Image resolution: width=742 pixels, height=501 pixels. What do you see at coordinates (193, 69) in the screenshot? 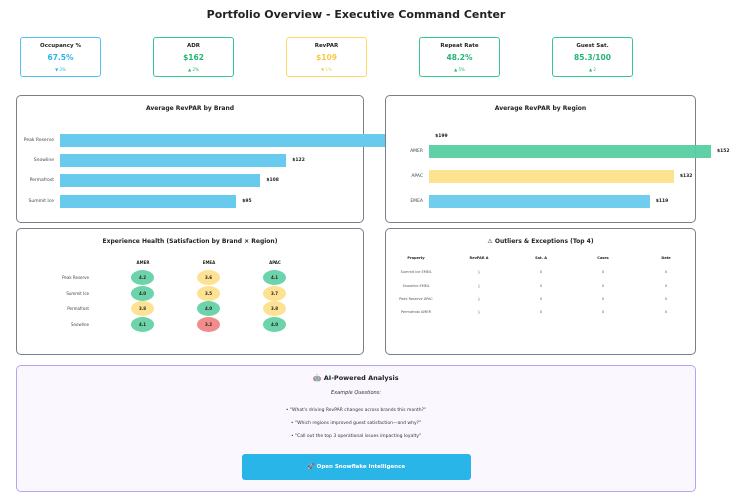
I see `kpi-delta: ▲ 2%` at bounding box center [193, 69].